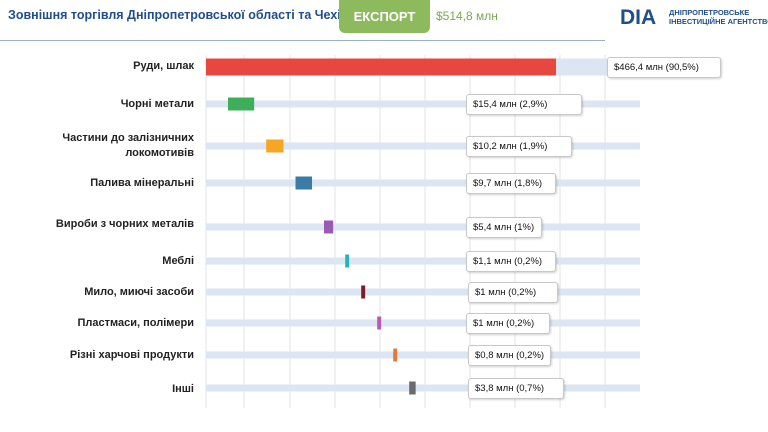 The width and height of the screenshot is (768, 432). I want to click on category-label: Інші, so click(183, 389).